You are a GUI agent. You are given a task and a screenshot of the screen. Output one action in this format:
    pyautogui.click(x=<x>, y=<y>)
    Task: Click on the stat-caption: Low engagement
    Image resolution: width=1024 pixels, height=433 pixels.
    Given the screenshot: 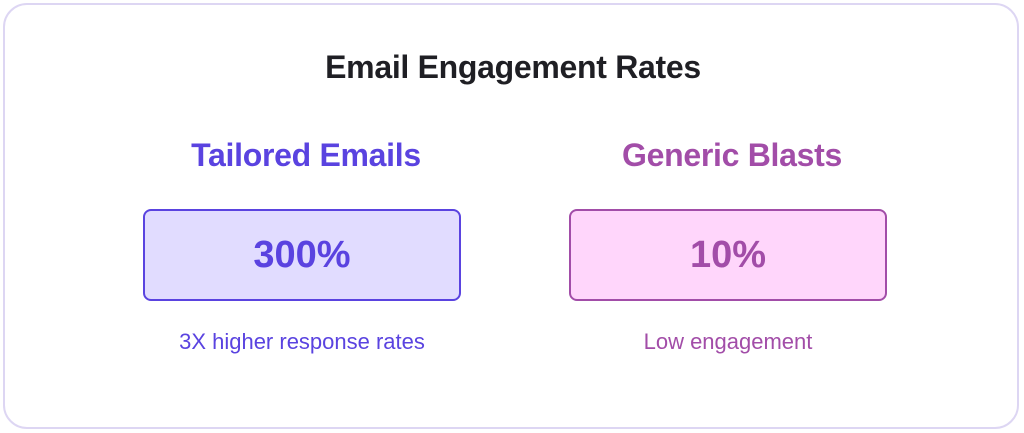 What is the action you would take?
    pyautogui.click(x=728, y=341)
    